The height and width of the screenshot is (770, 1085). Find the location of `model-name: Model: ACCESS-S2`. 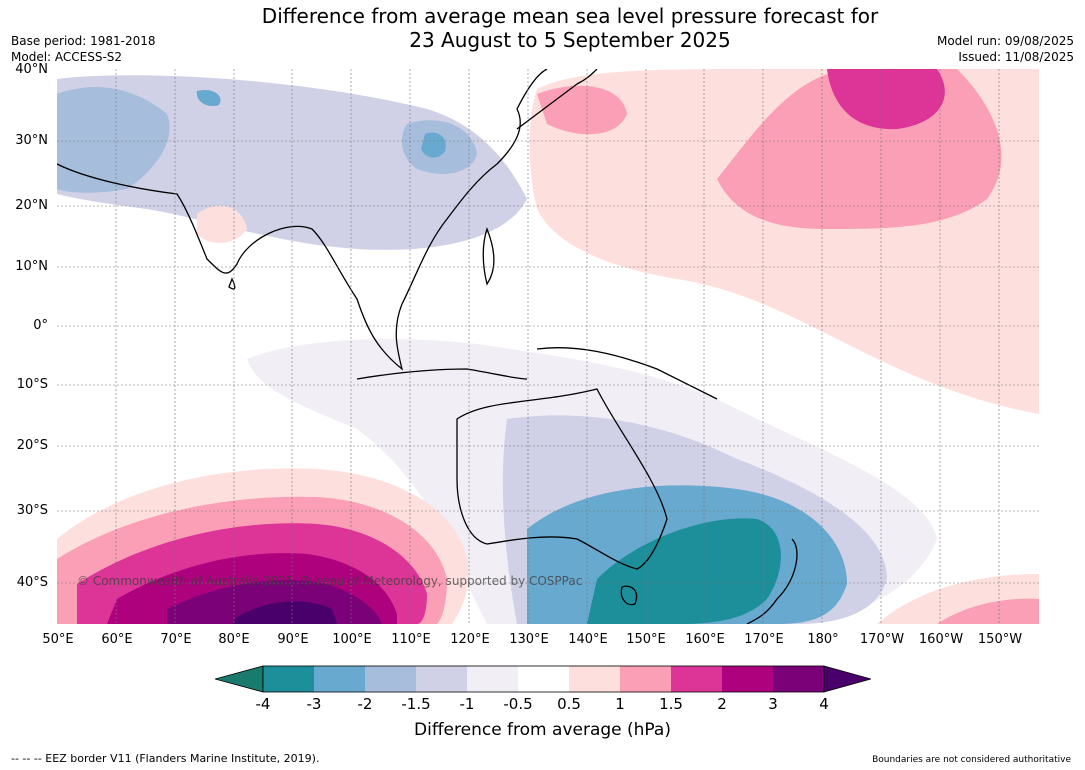

model-name: Model: ACCESS-S2 is located at coordinates (67, 57).